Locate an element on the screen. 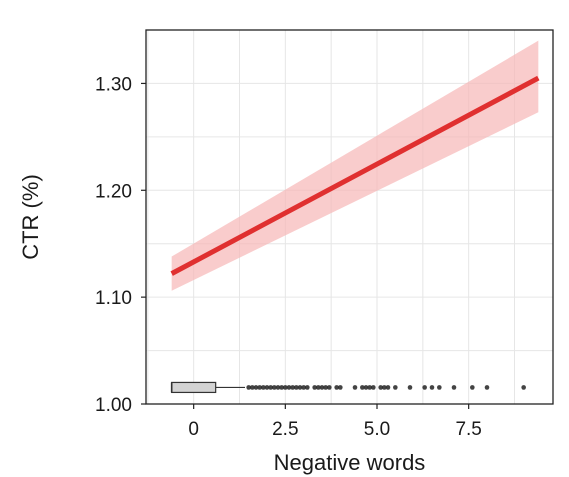 The height and width of the screenshot is (477, 569). y-tick-label: 1.30 is located at coordinates (113, 84).